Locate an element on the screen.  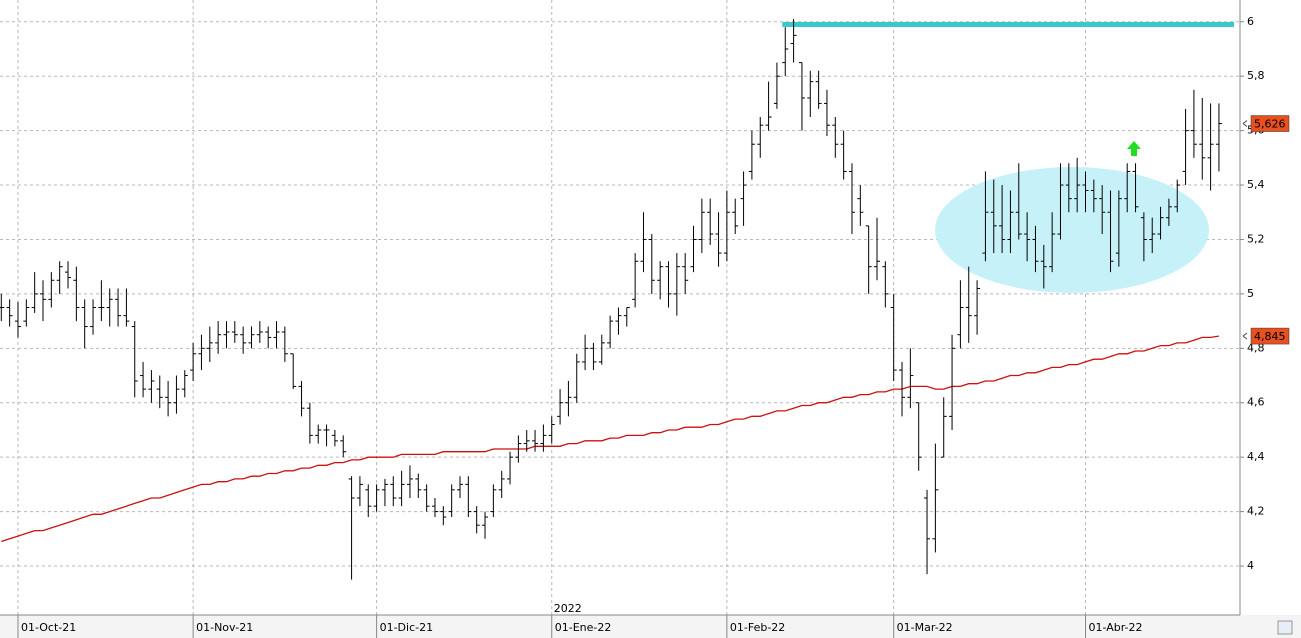
x-tick-label: 01-Dic-21 is located at coordinates (407, 627).